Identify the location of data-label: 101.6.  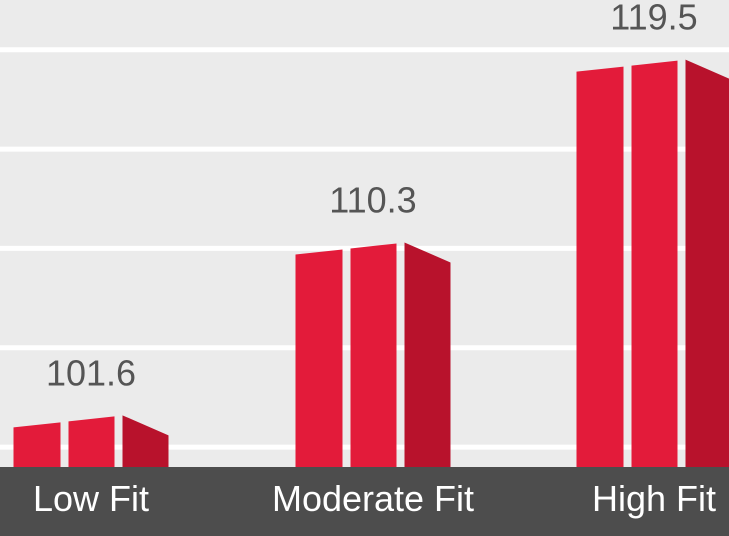
(91, 372).